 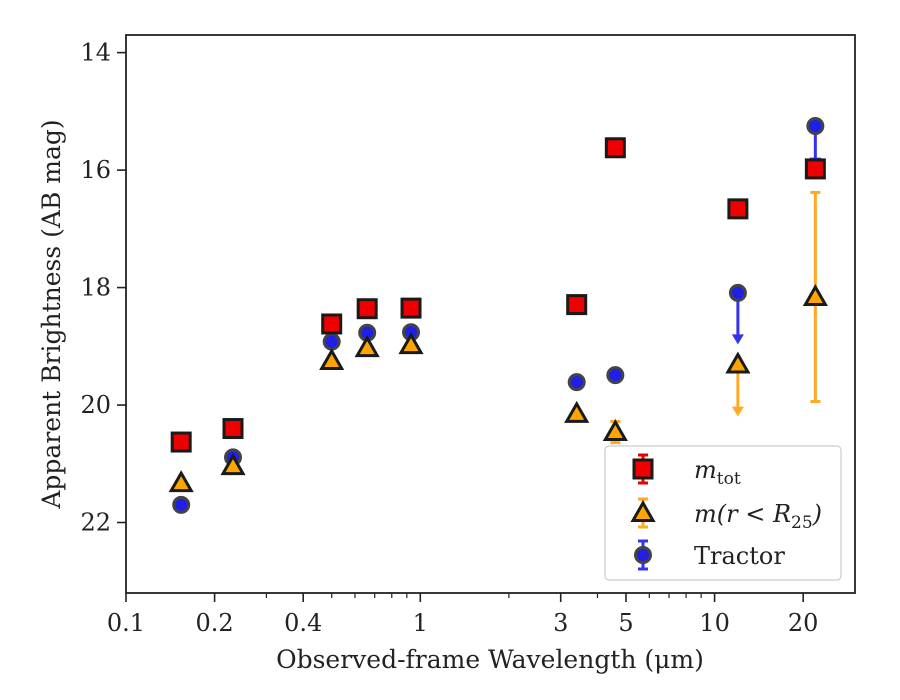 I want to click on y-tick-label: 18, so click(x=95, y=288).